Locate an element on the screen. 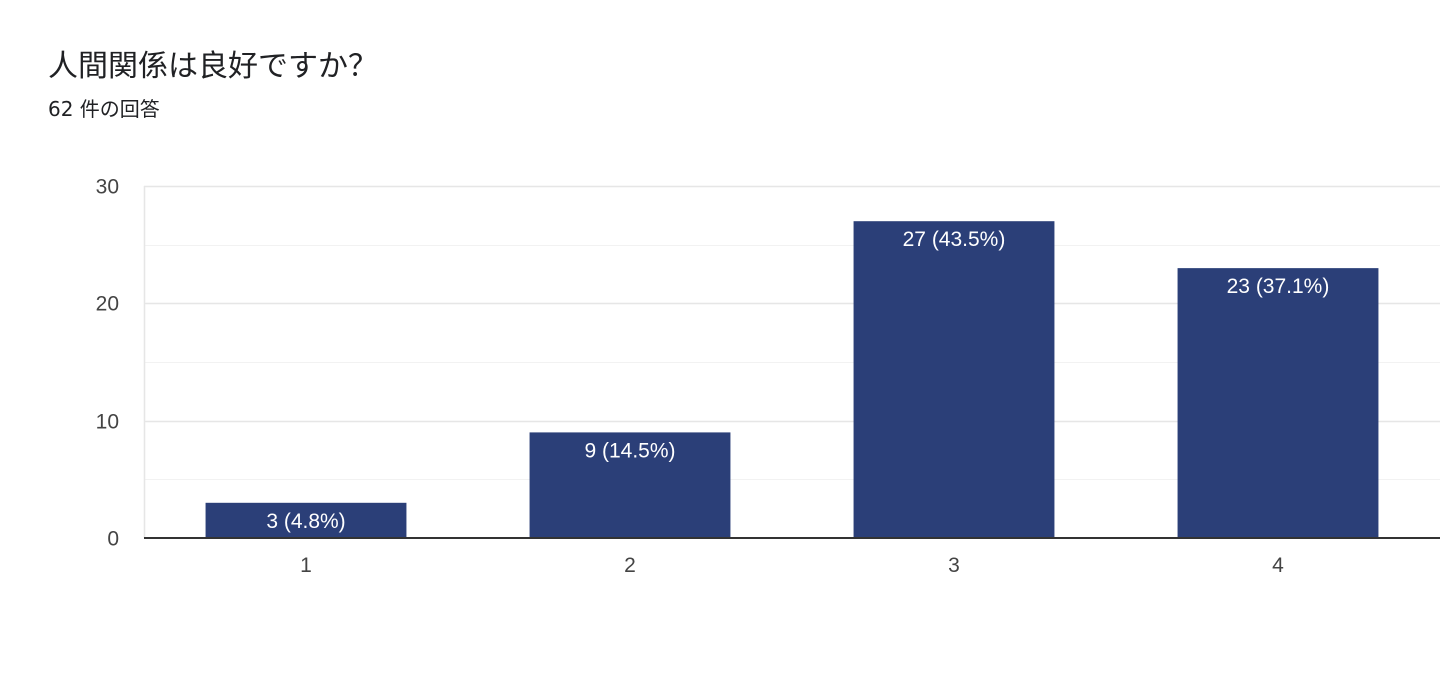 The height and width of the screenshot is (685, 1440). response-count: 62 件の回答 is located at coordinates (104, 109).